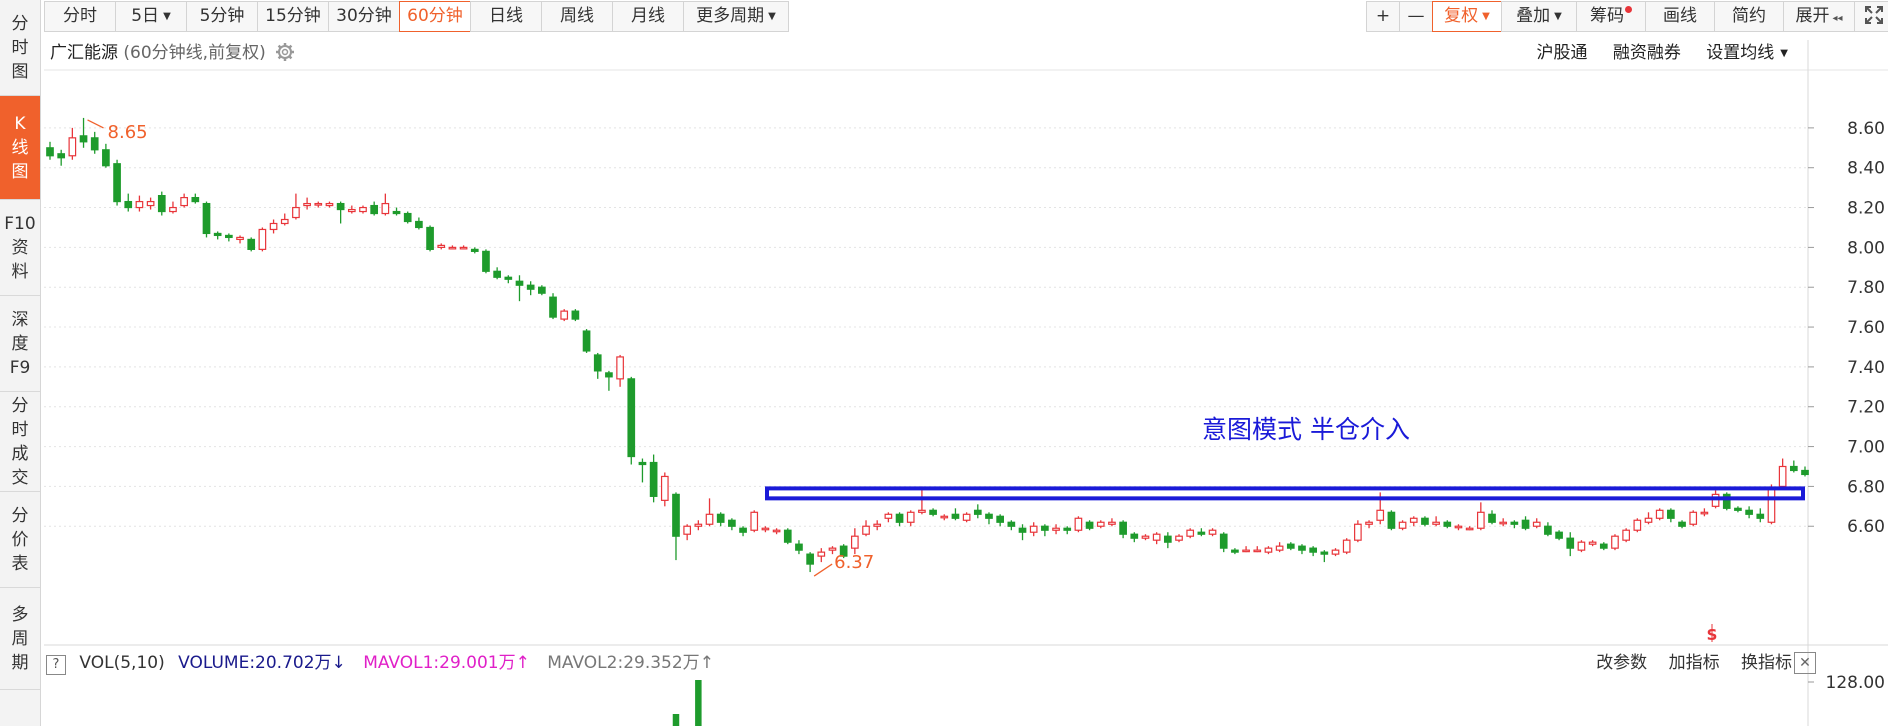  Describe the element at coordinates (823, 570) in the screenshot. I see `low-marker-arrow` at that location.